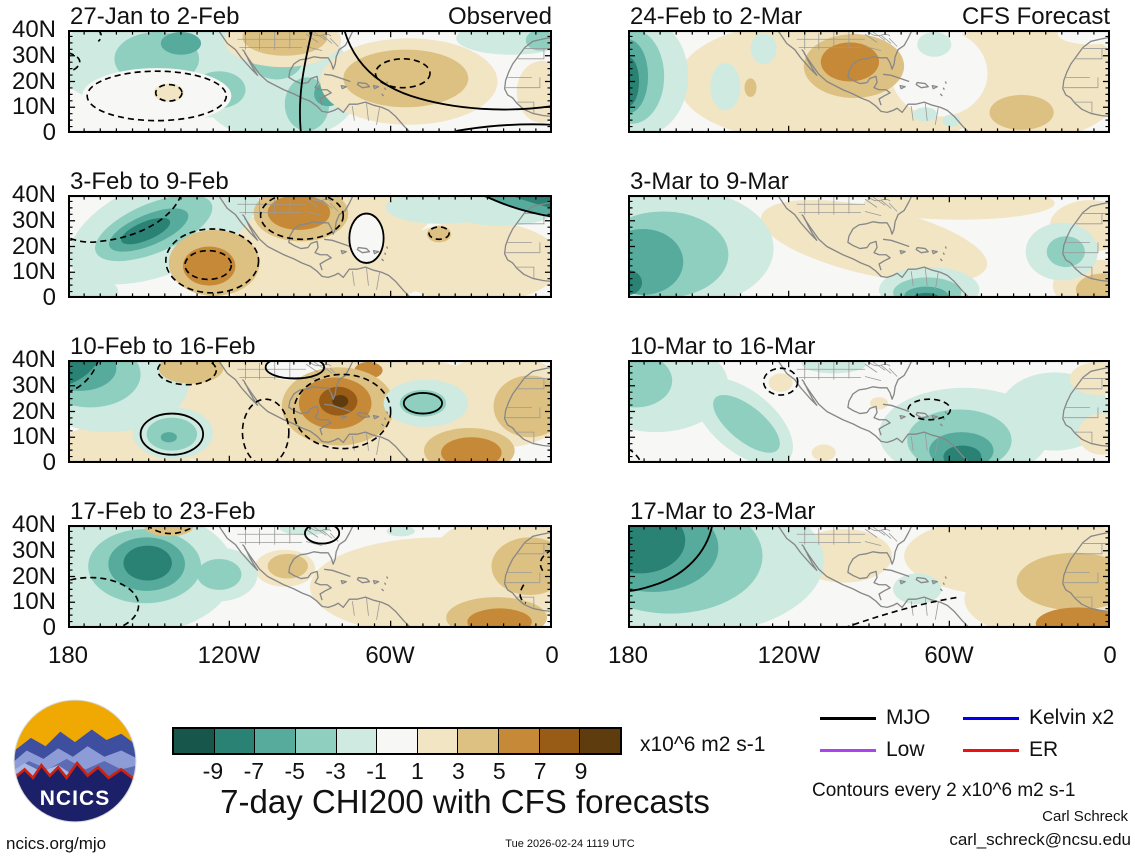 Image resolution: width=1135 pixels, height=859 pixels. Describe the element at coordinates (155, 16) in the screenshot. I see `panel-title: 27-Jan to 2-Feb` at that location.